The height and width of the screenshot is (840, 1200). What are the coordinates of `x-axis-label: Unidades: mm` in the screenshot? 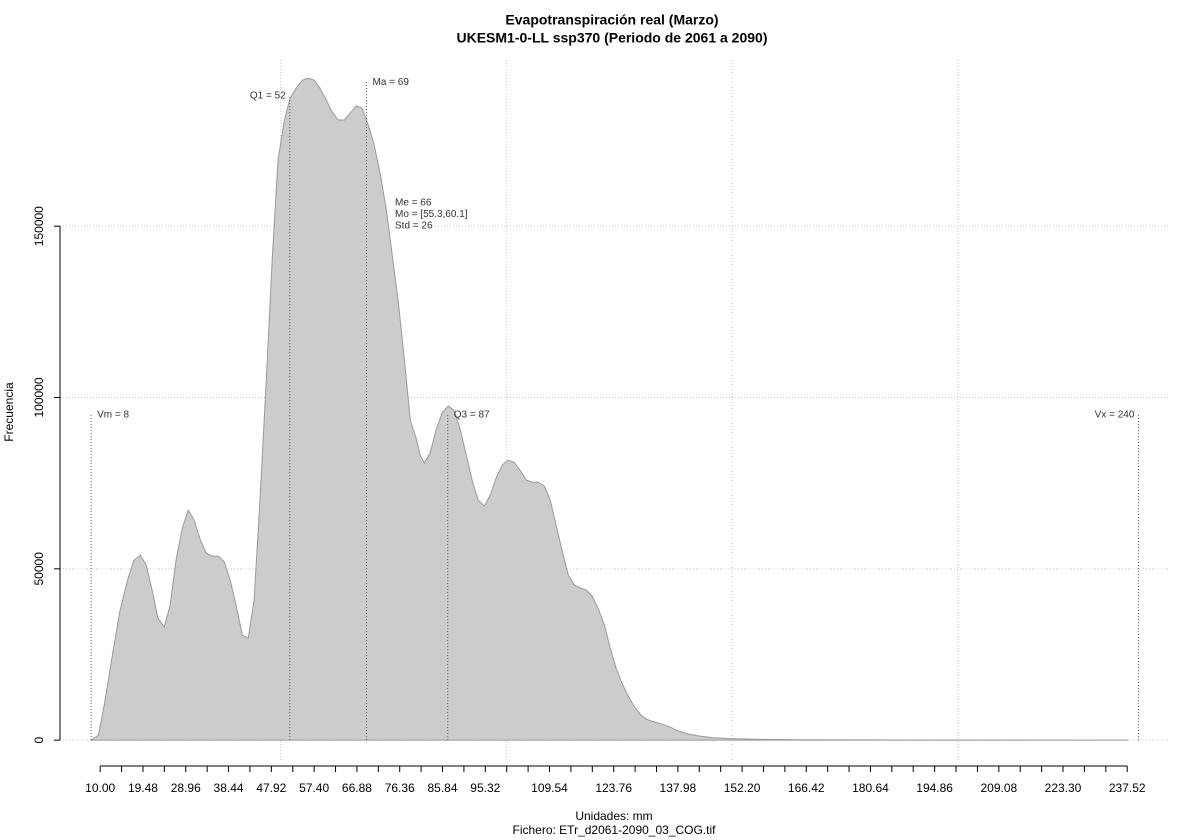 It's located at (613, 816).